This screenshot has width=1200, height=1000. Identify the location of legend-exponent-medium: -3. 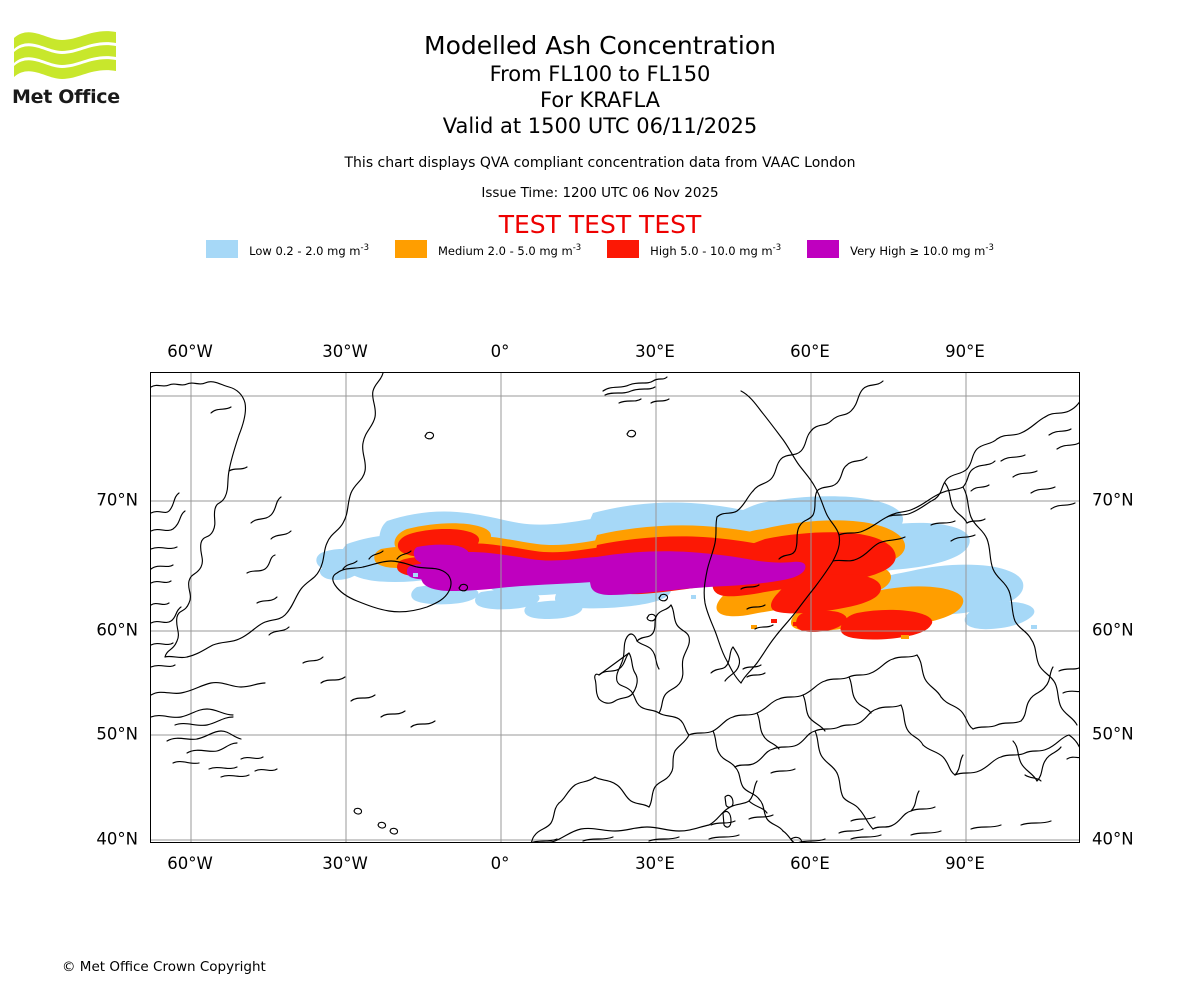
(577, 247).